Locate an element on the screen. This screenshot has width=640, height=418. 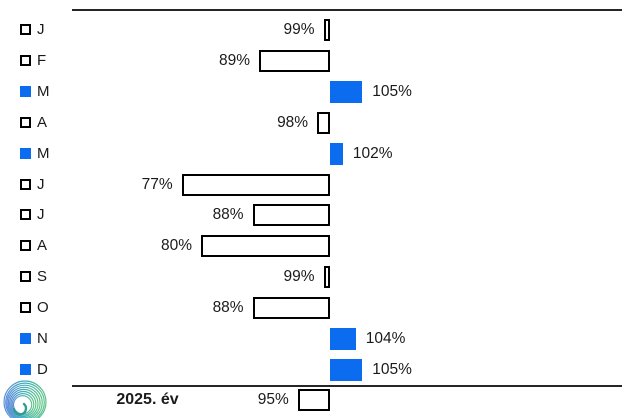
category-label: S is located at coordinates (42, 277).